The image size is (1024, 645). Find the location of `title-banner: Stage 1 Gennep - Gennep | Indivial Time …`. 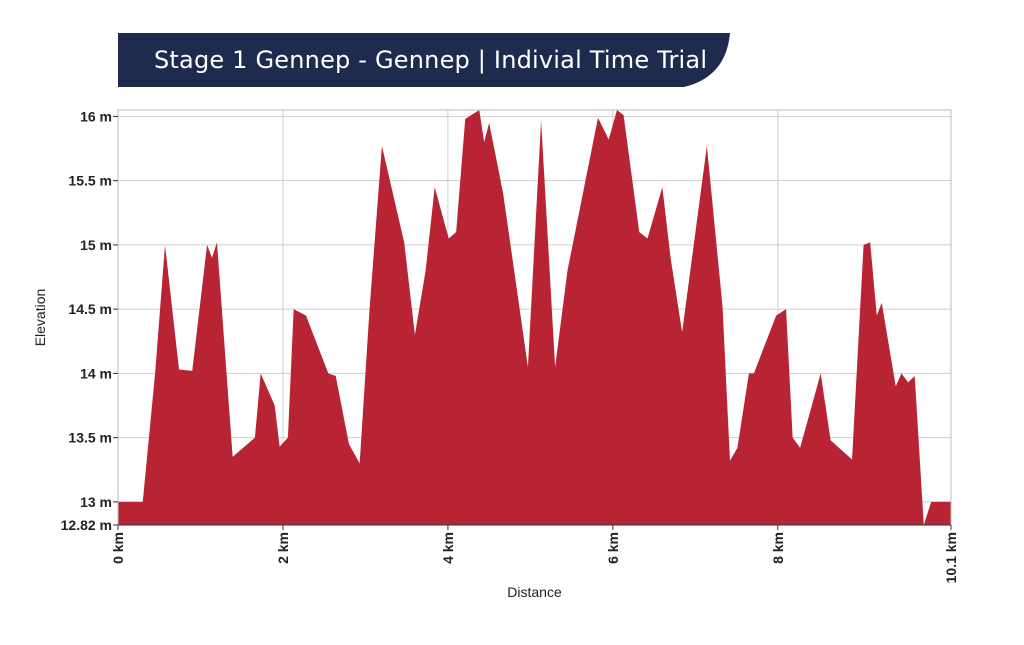

title-banner: Stage 1 Gennep - Gennep | Indivial Time … is located at coordinates (424, 60).